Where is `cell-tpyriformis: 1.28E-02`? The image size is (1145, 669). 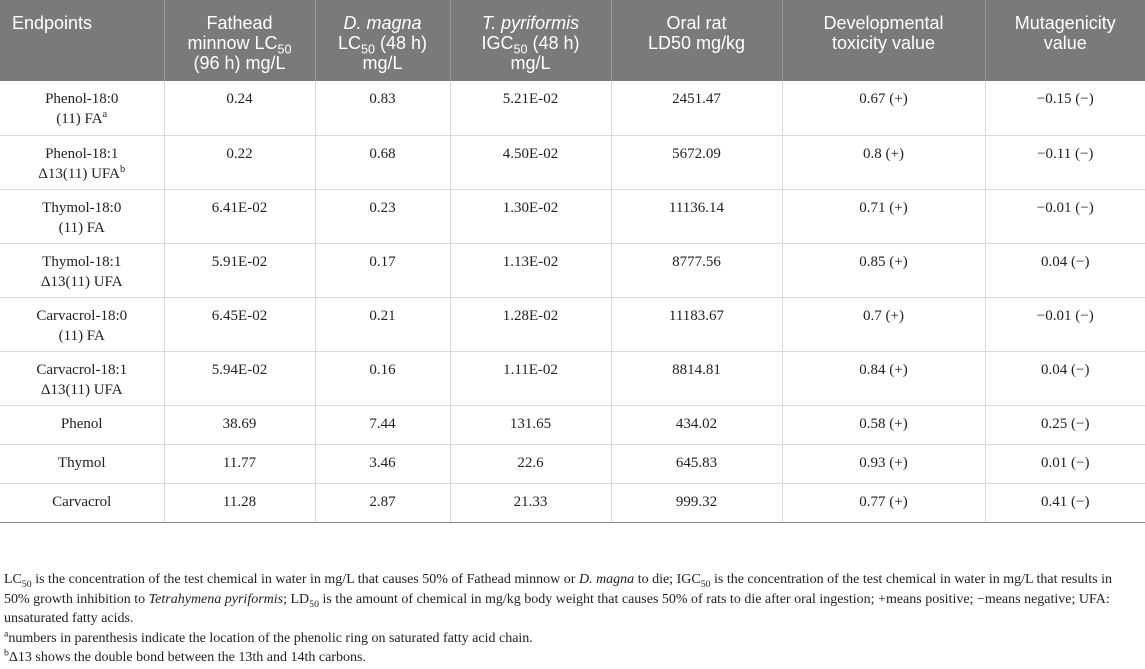 cell-tpyriformis: 1.28E-02 is located at coordinates (531, 324).